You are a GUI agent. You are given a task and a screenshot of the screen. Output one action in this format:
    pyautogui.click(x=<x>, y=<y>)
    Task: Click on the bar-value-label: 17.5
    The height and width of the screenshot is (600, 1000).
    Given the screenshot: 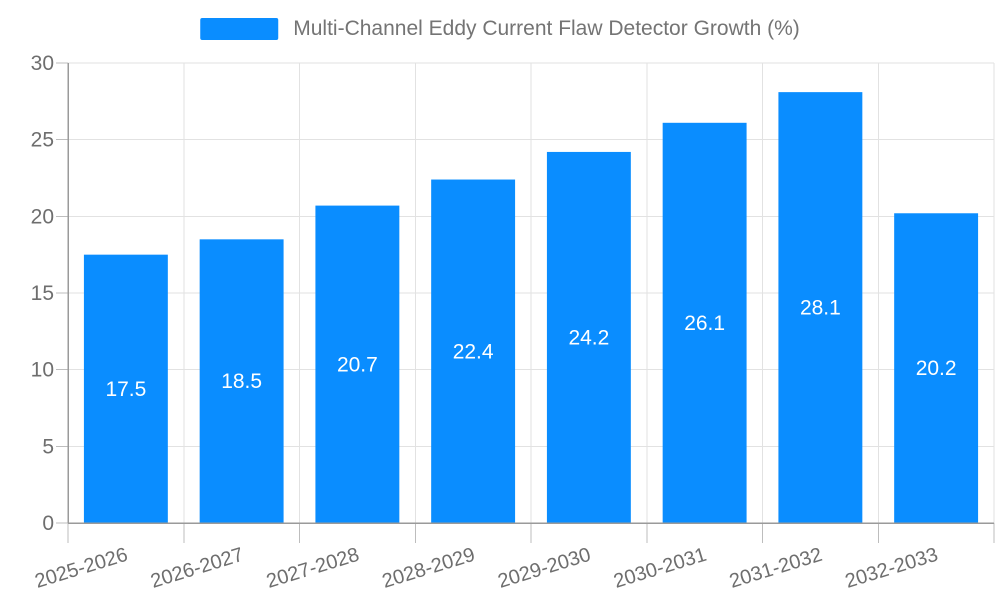 What is the action you would take?
    pyautogui.click(x=125, y=389)
    